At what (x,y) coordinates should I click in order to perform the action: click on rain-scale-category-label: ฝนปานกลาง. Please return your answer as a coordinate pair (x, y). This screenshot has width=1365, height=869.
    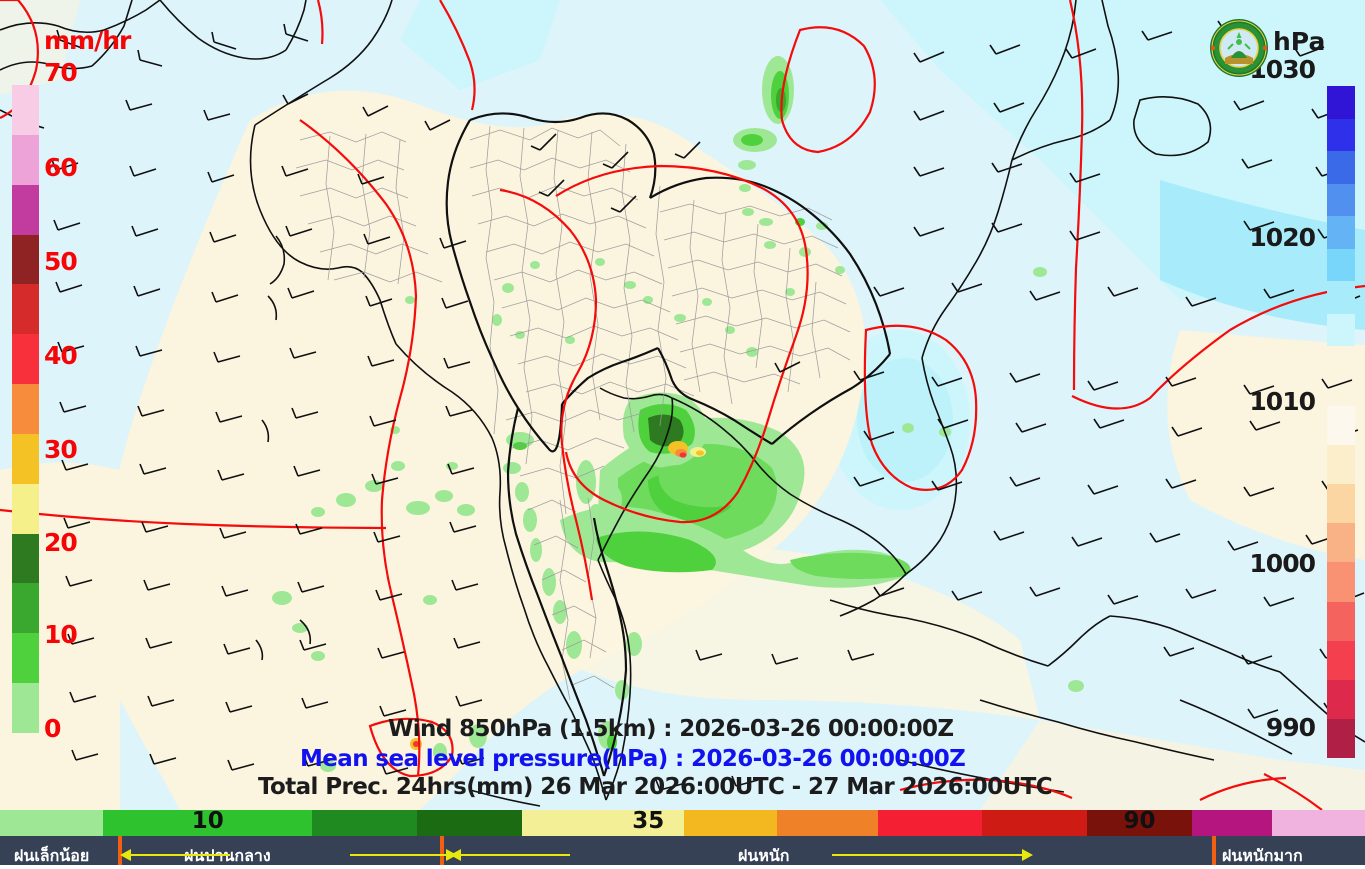
    Looking at the image, I should click on (227, 856).